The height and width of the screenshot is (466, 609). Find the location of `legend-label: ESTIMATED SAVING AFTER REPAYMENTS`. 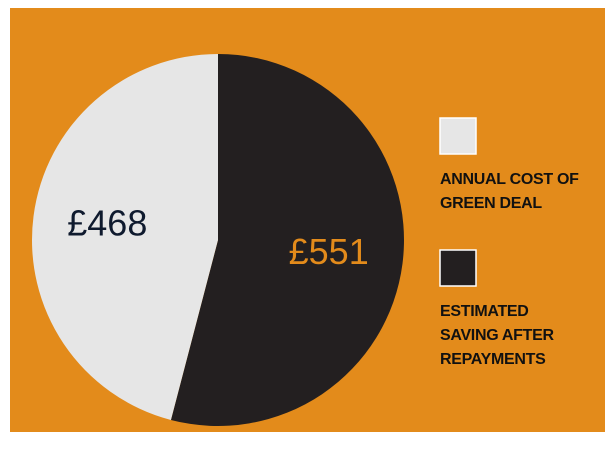

legend-label: ESTIMATED SAVING AFTER REPAYMENTS is located at coordinates (497, 335).